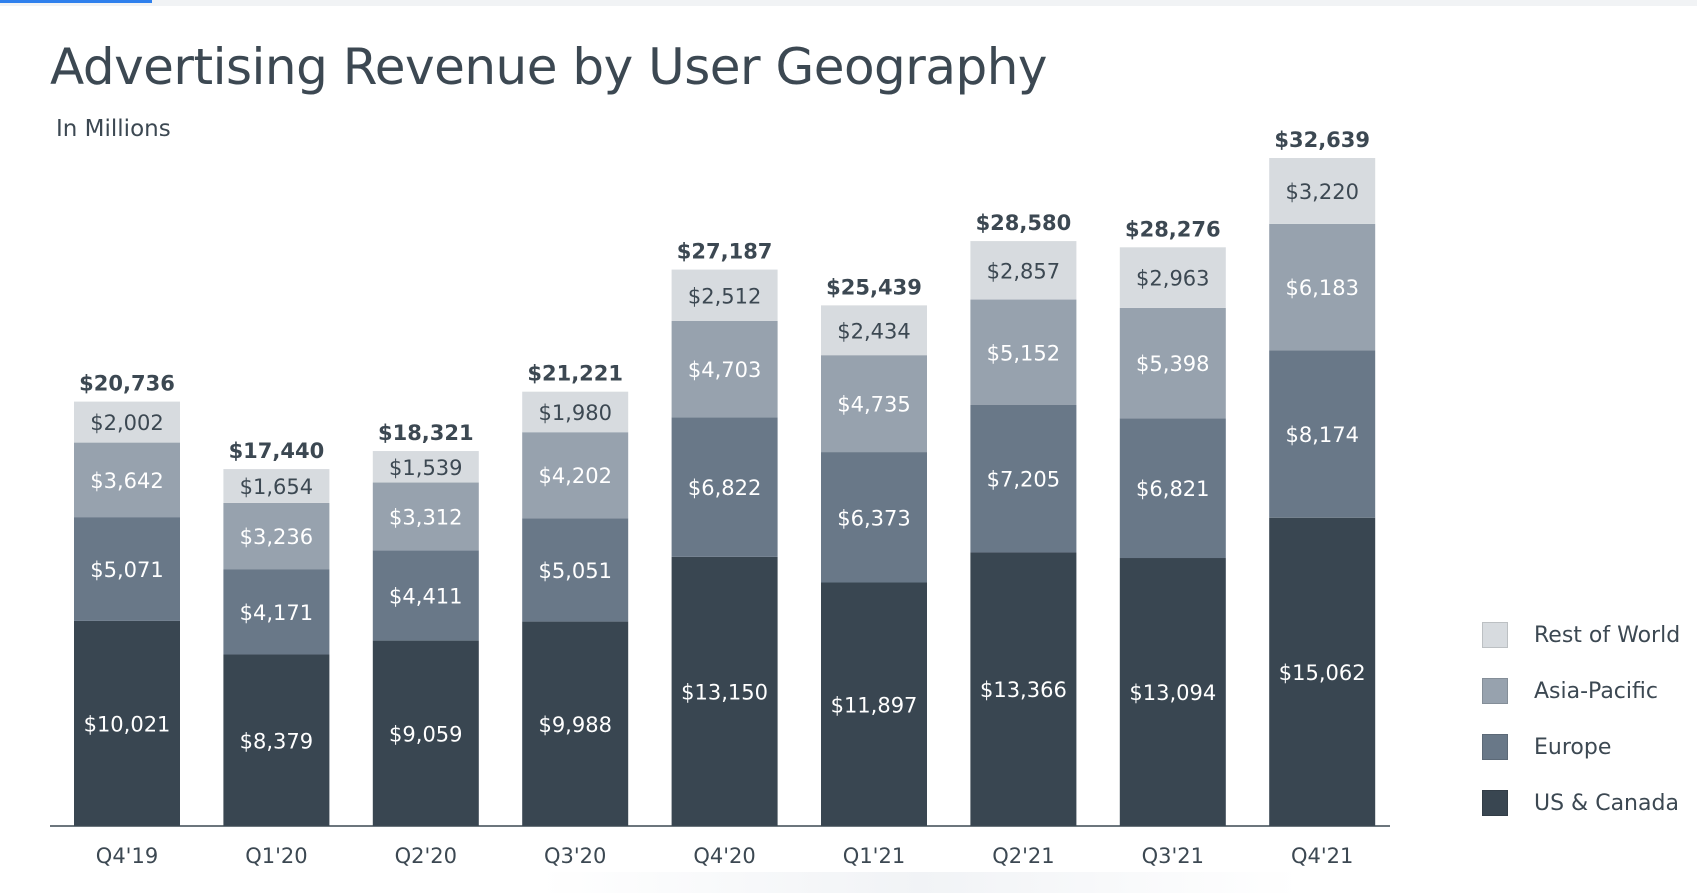 The height and width of the screenshot is (893, 1697). Describe the element at coordinates (1173, 229) in the screenshot. I see `total-label: $28,276` at that location.